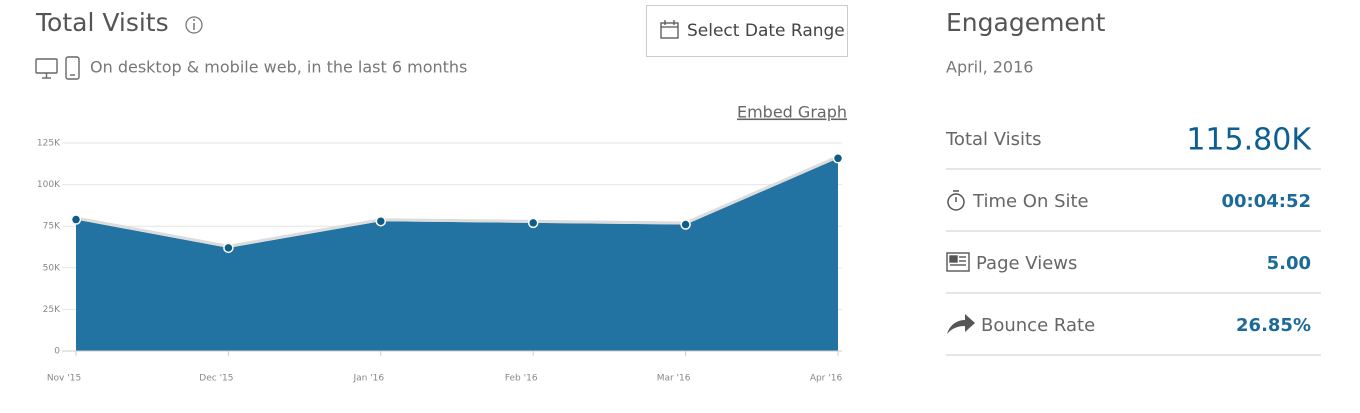 The image size is (1360, 413). What do you see at coordinates (64, 379) in the screenshot?
I see `x-tick-label: Nov '15` at bounding box center [64, 379].